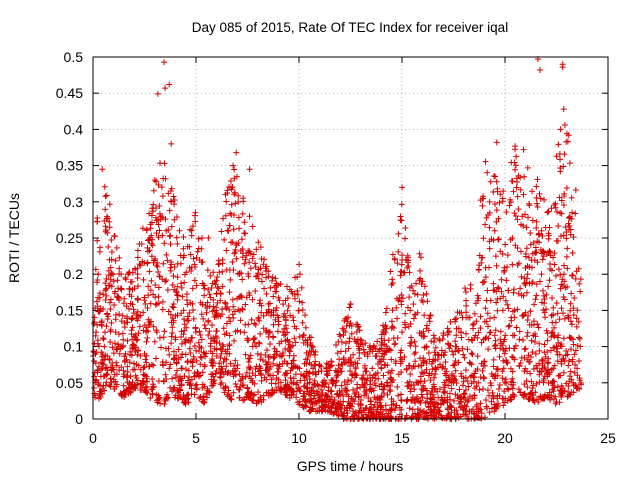 This screenshot has width=640, height=480. I want to click on y-tick-label: 0, so click(79, 419).